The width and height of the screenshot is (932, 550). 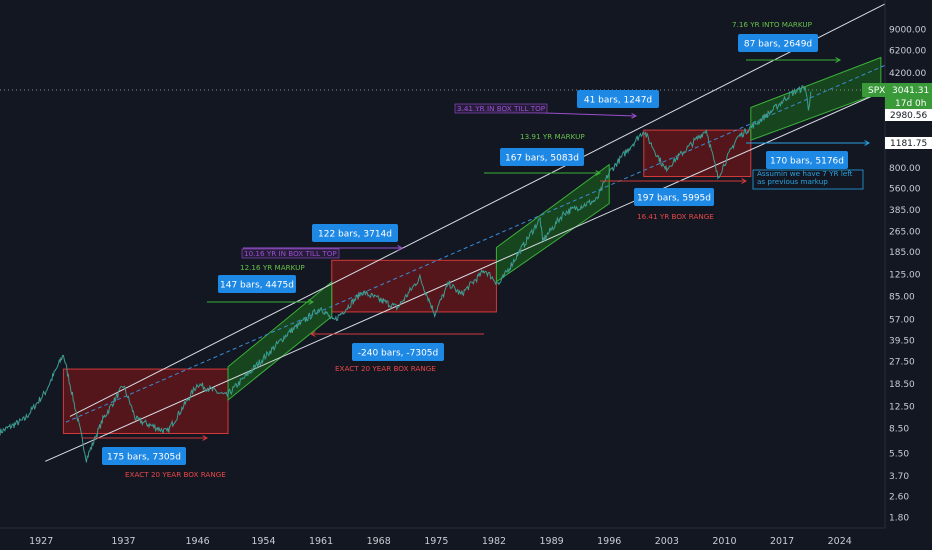 What do you see at coordinates (840, 541) in the screenshot?
I see `x-tick-label: 2024` at bounding box center [840, 541].